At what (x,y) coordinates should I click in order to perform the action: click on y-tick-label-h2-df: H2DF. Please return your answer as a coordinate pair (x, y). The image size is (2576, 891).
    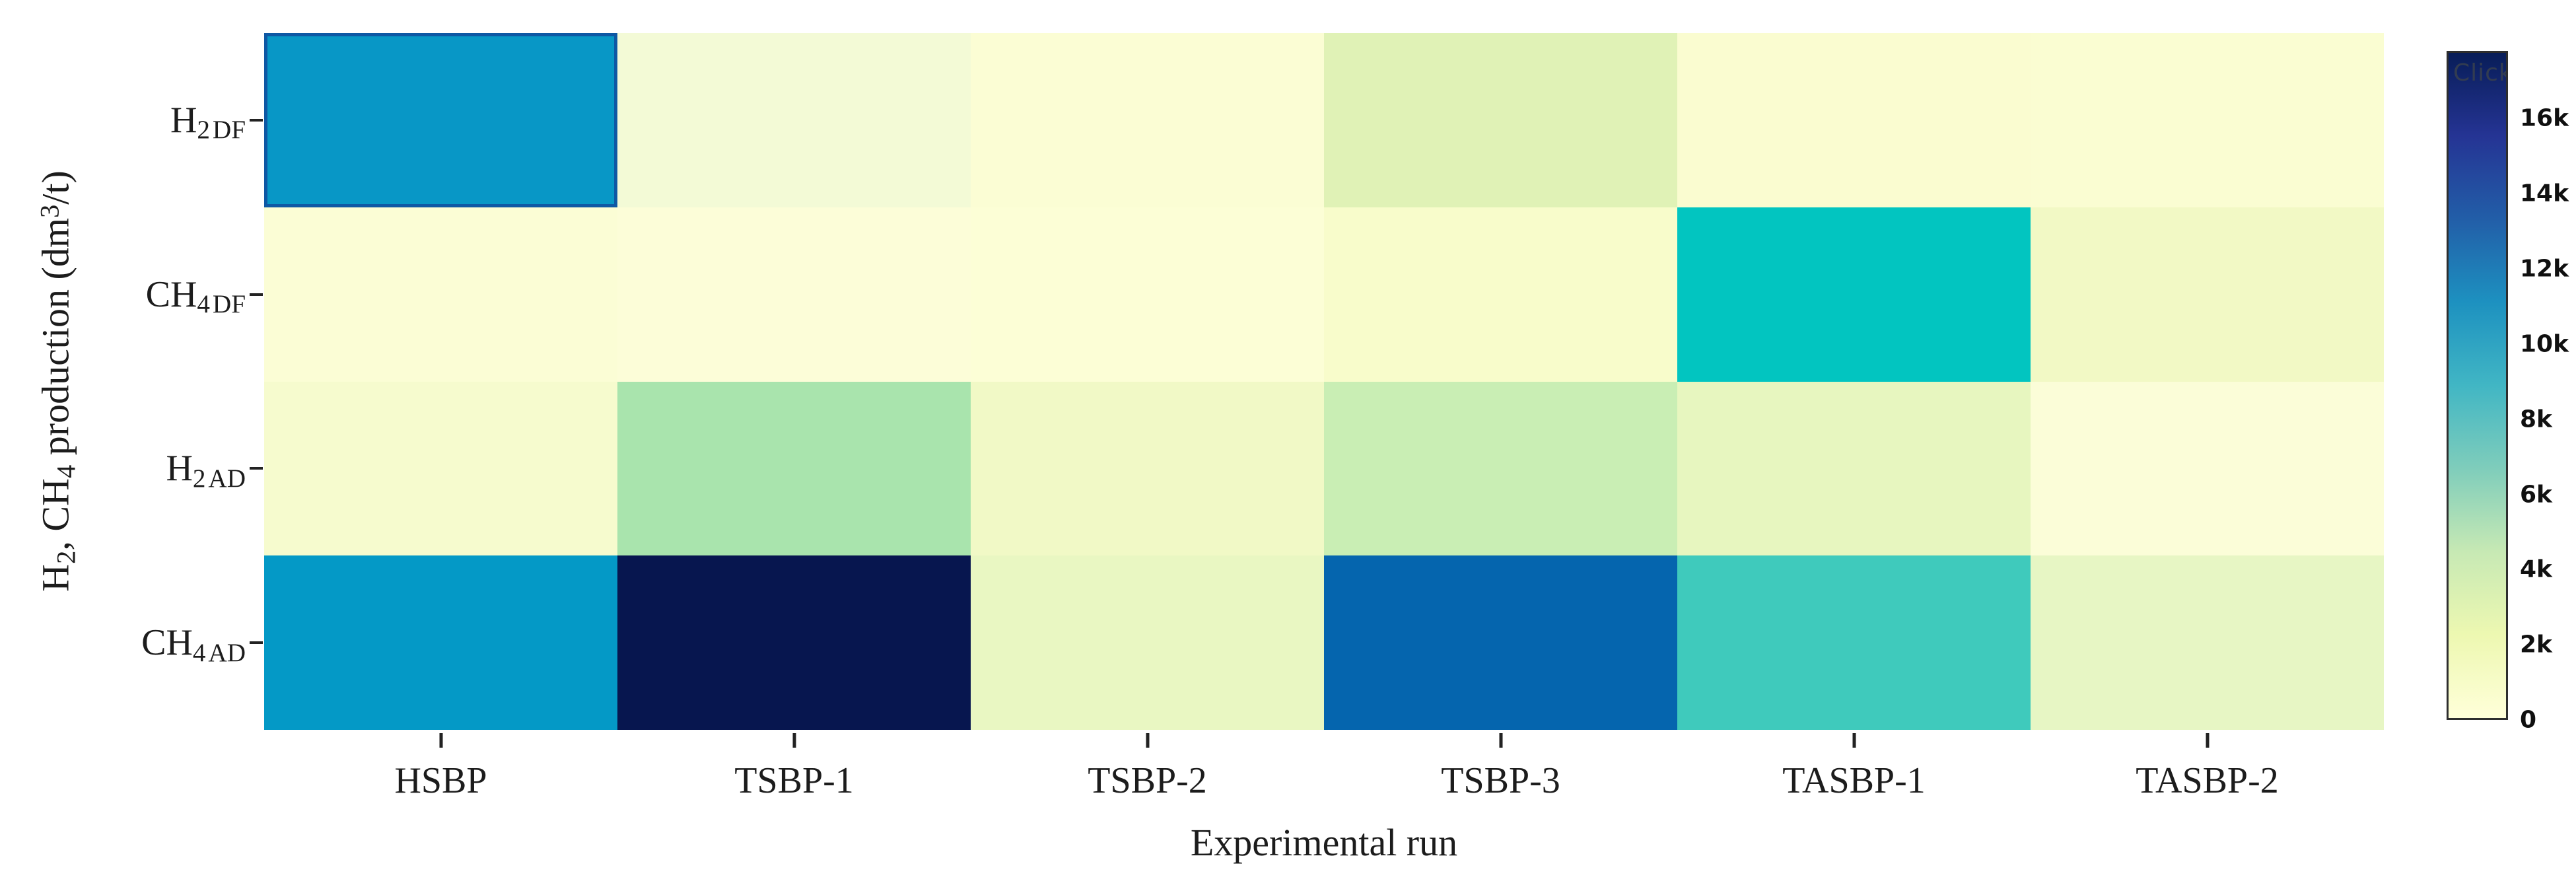
    Looking at the image, I should click on (159, 122).